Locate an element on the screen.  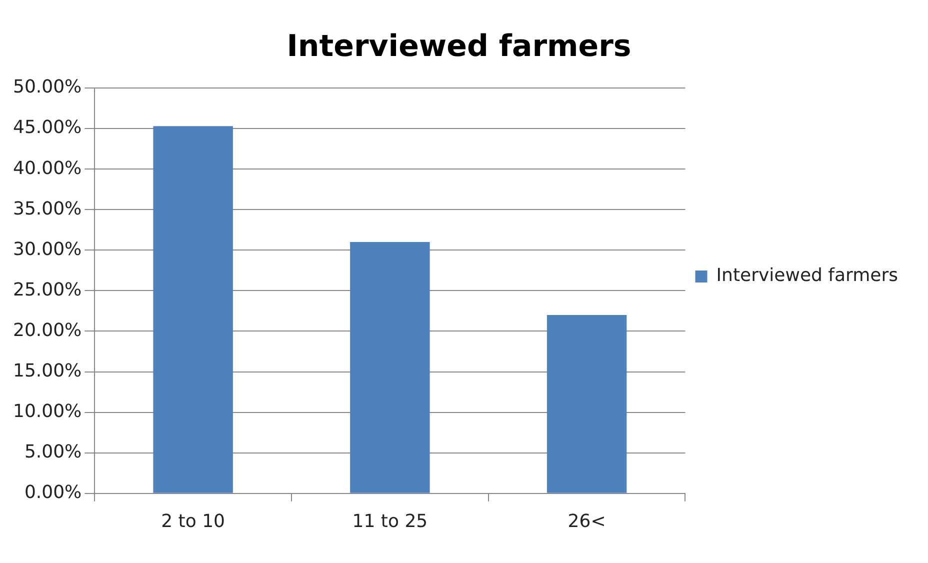
y-tick-label: 30.00% is located at coordinates (47, 249).